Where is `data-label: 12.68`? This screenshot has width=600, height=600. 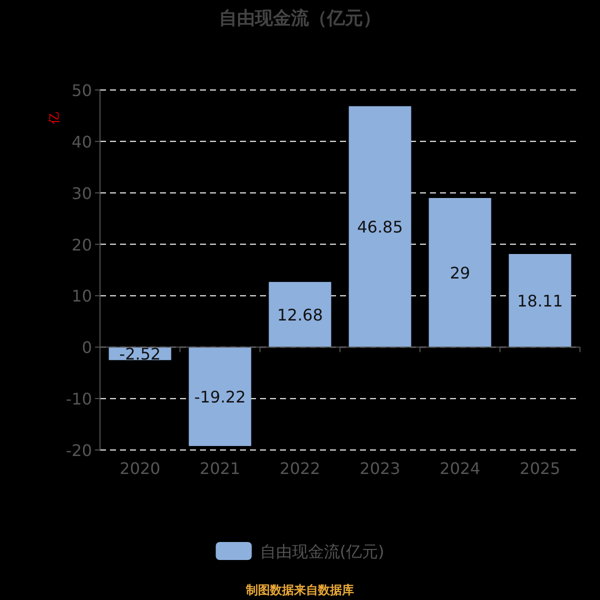 data-label: 12.68 is located at coordinates (300, 315).